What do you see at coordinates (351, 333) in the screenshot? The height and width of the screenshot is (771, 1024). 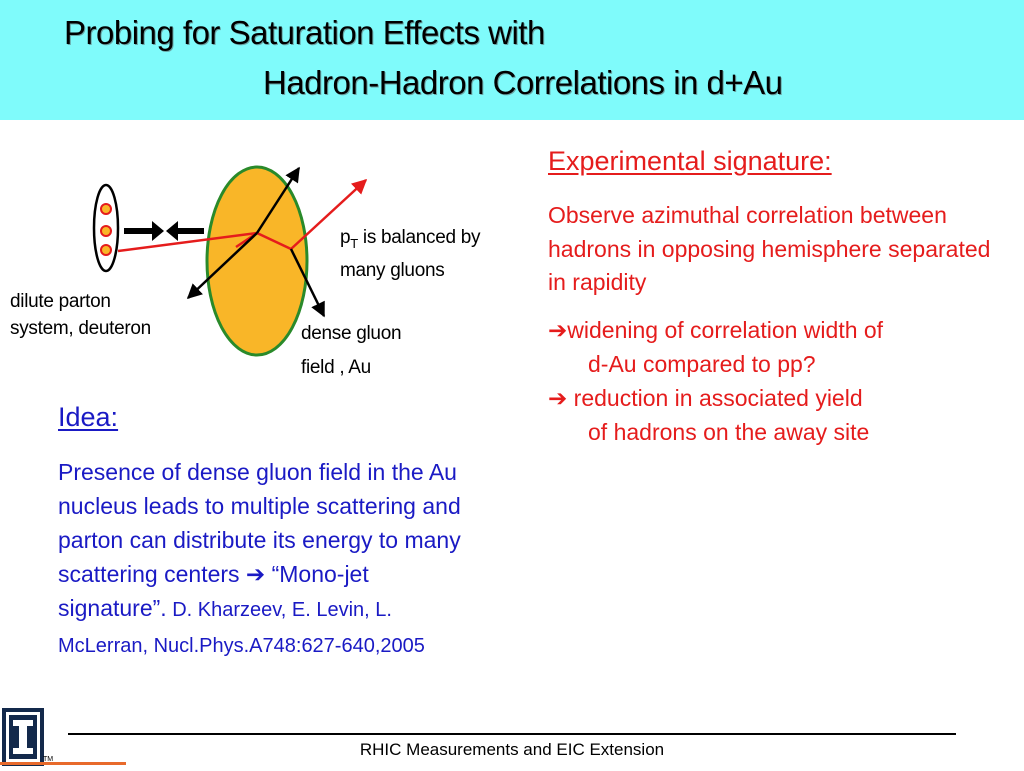 I see `dense-gluon-line-1: dense gluon` at bounding box center [351, 333].